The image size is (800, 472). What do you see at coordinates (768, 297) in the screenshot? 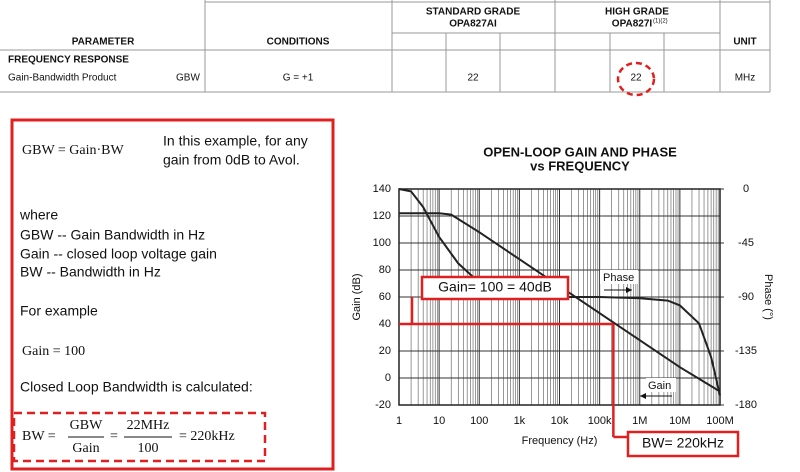
I see `y2-axis-title: Phase (°)` at bounding box center [768, 297].